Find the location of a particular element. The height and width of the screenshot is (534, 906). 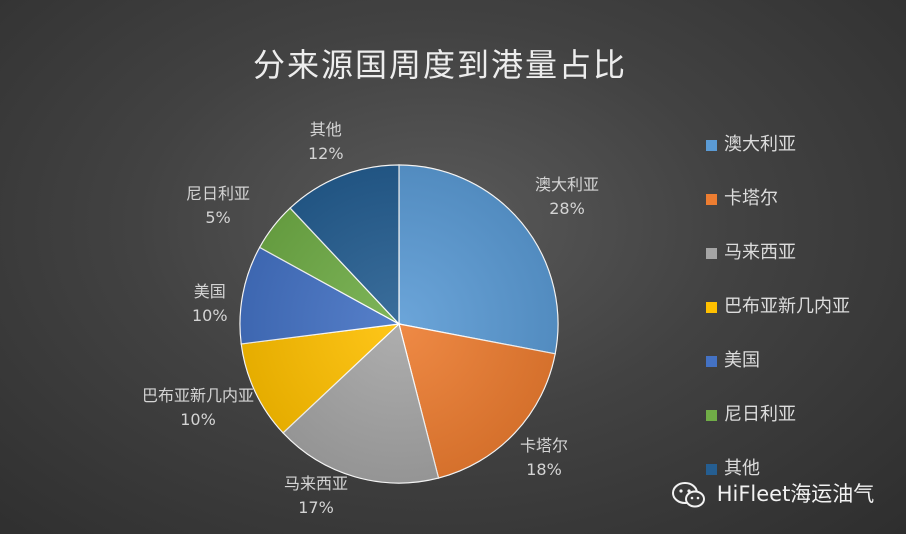

watermark-text: HiFleet海运油气 is located at coordinates (795, 494).